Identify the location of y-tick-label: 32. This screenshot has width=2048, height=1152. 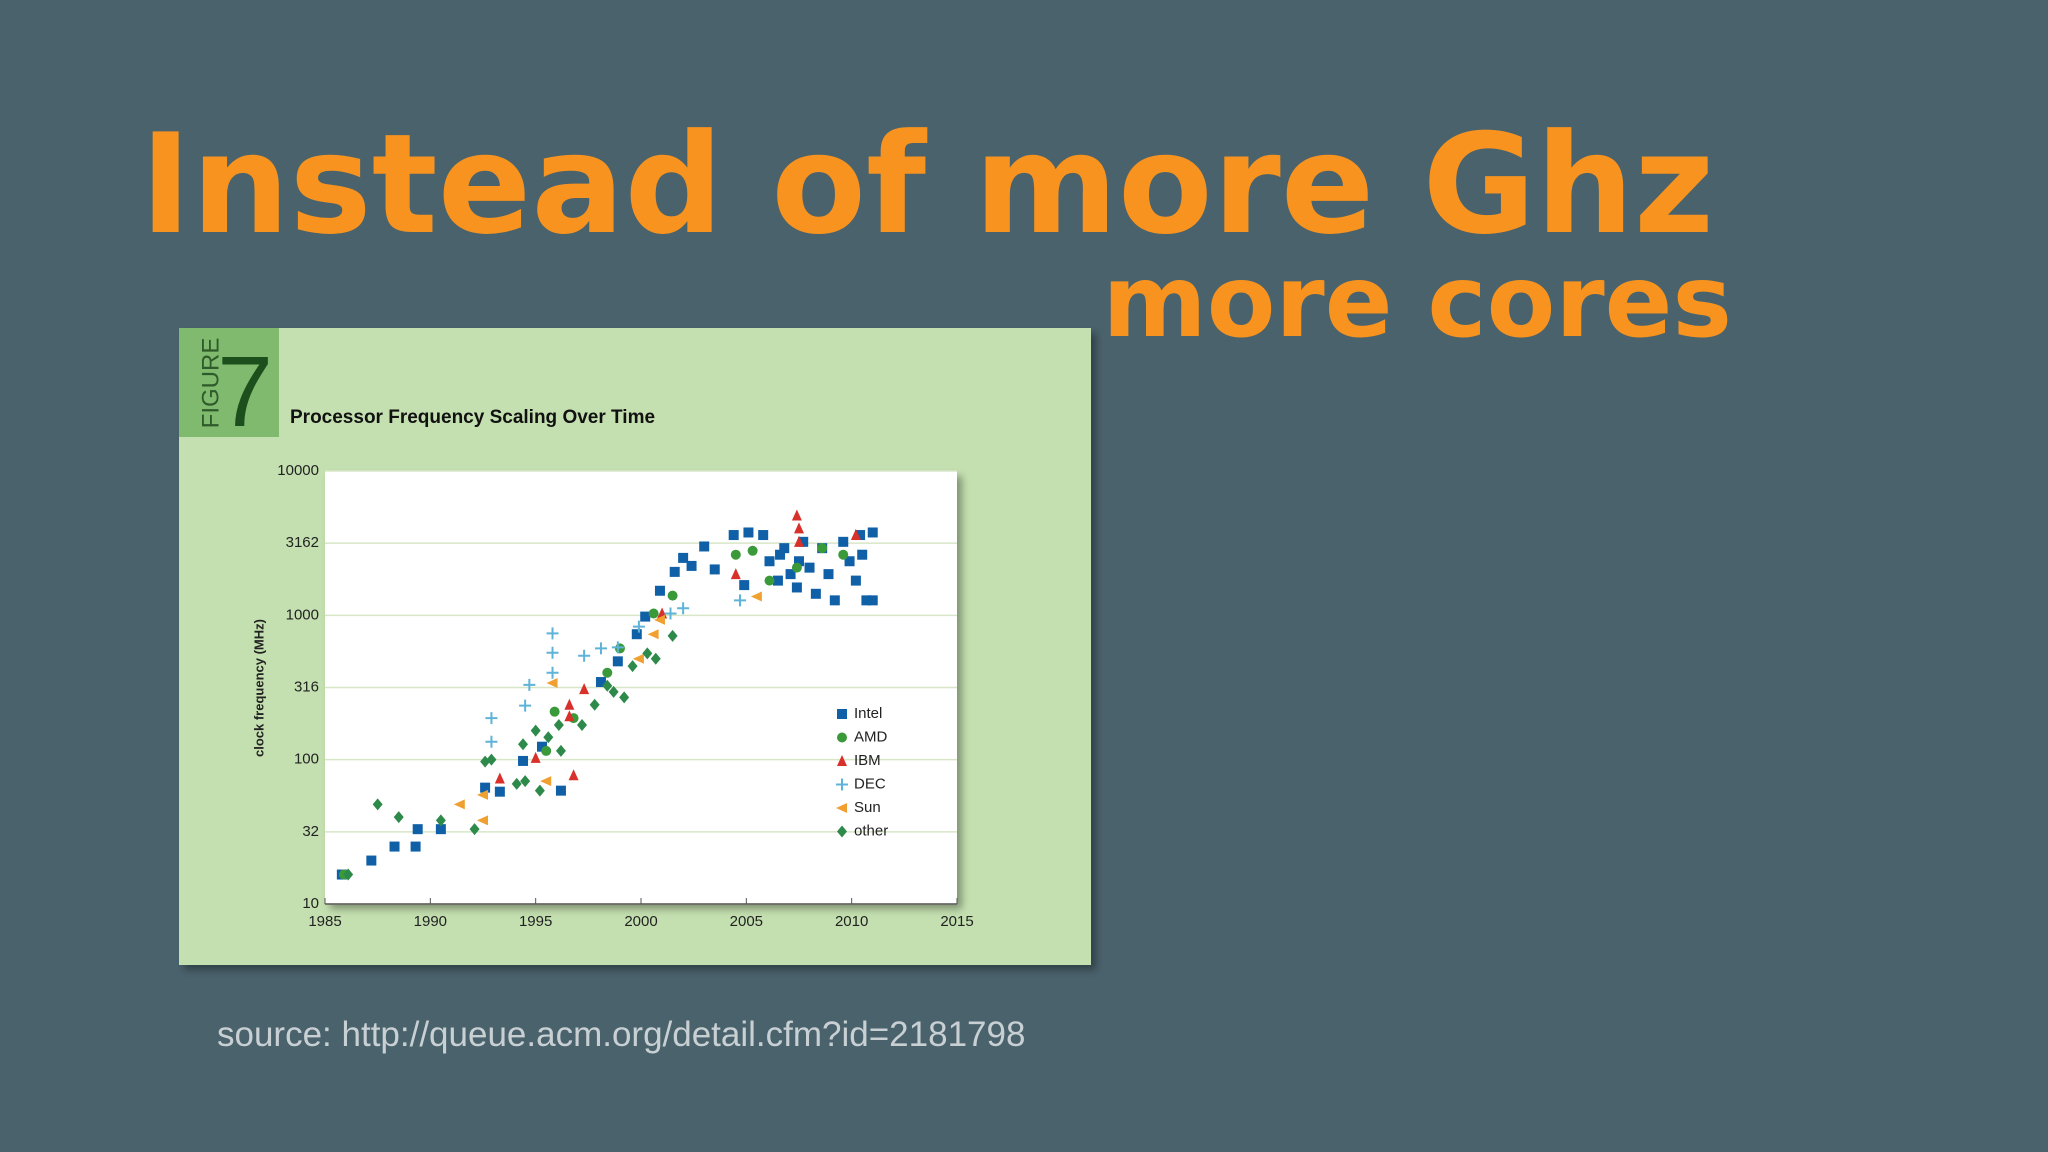
(310, 831).